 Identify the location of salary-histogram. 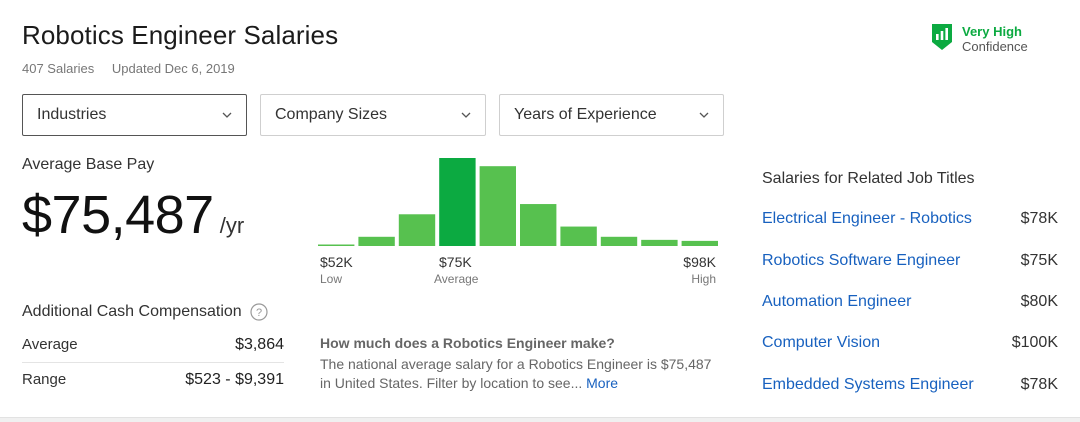
(518, 202).